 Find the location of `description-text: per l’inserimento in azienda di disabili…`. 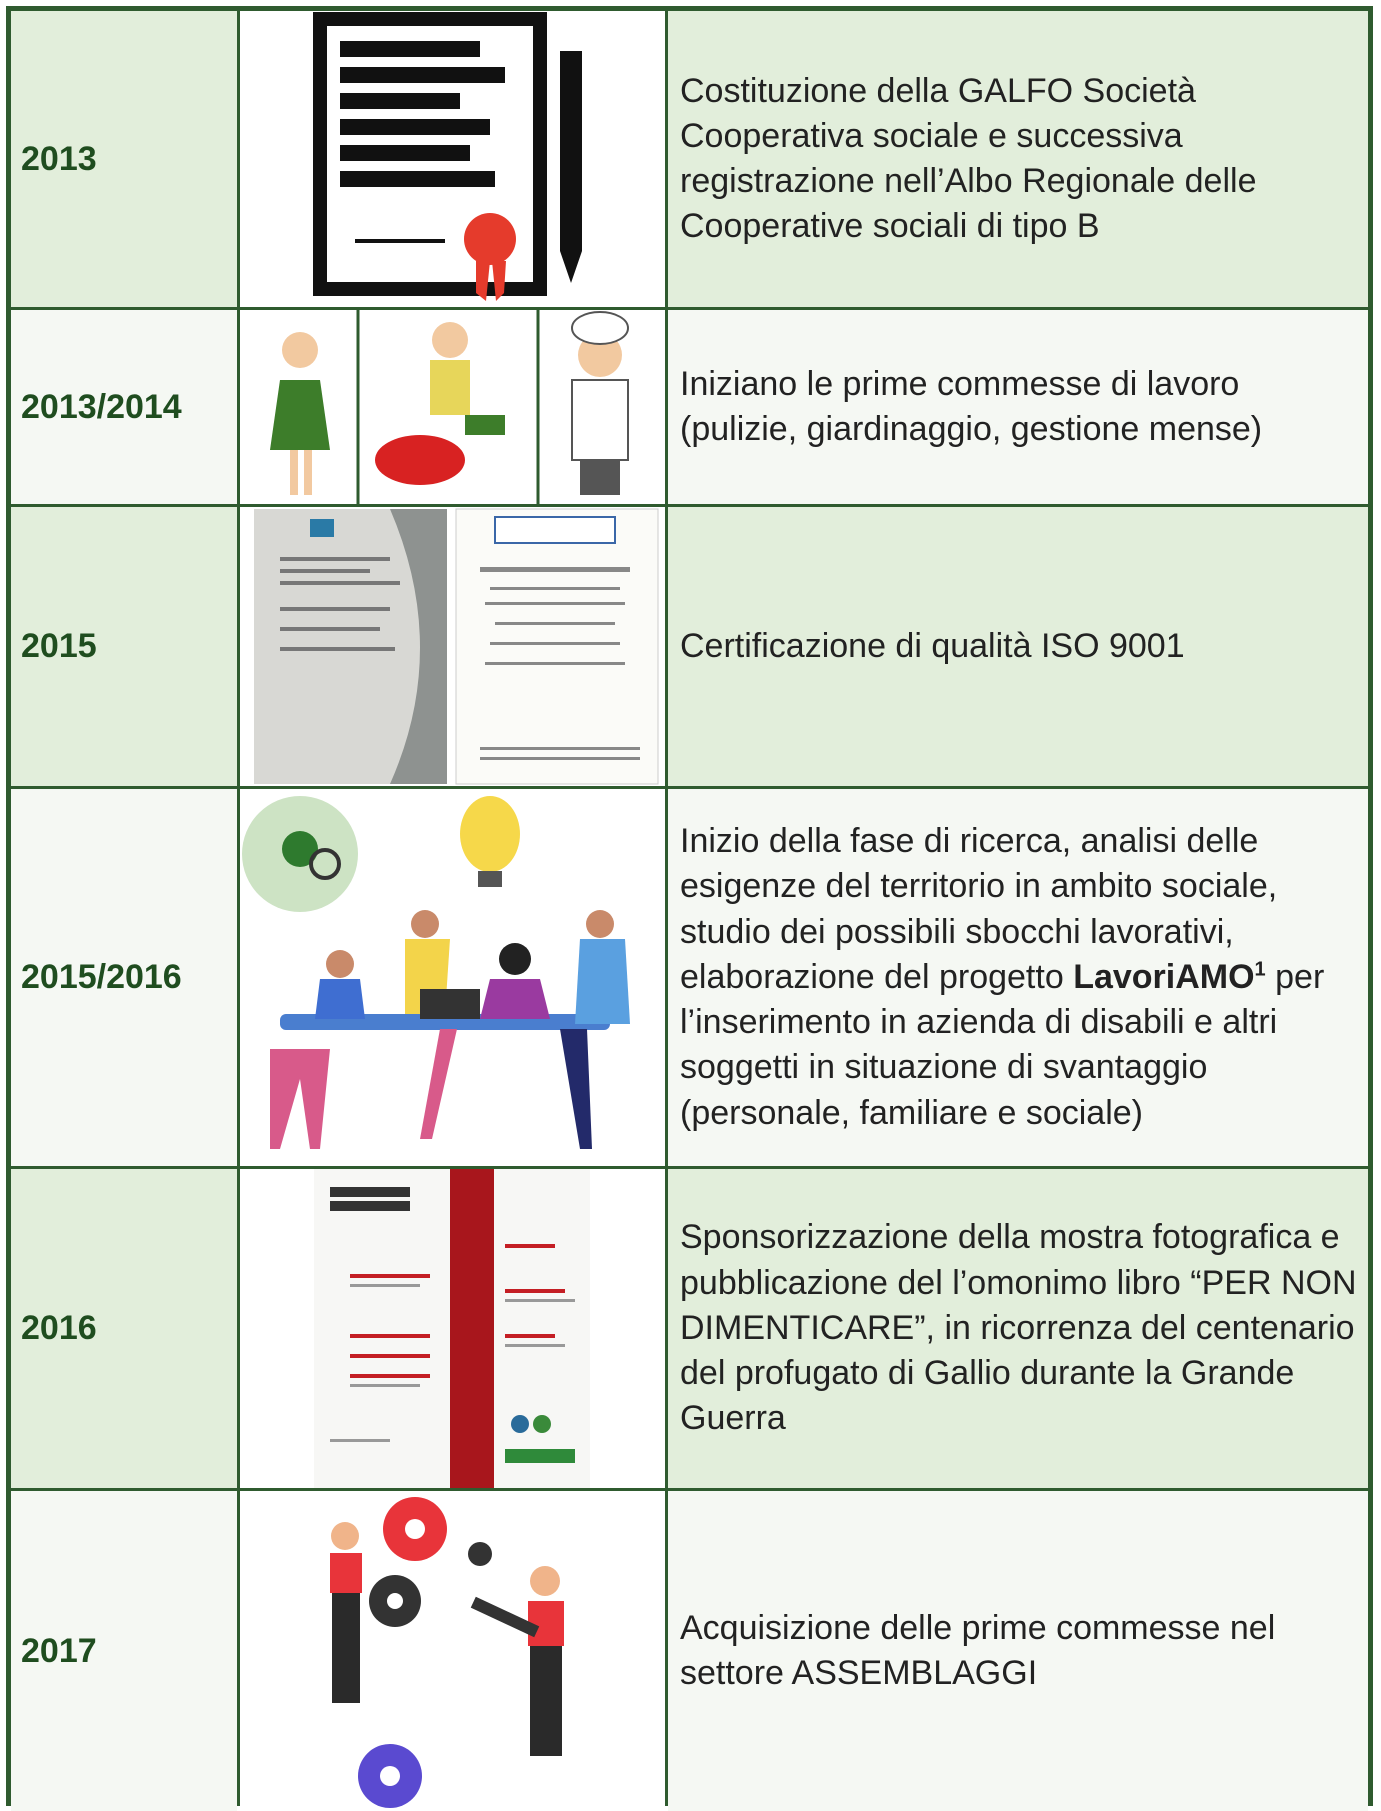

description-text: per l’inserimento in azienda di disabili… is located at coordinates (1002, 1044).